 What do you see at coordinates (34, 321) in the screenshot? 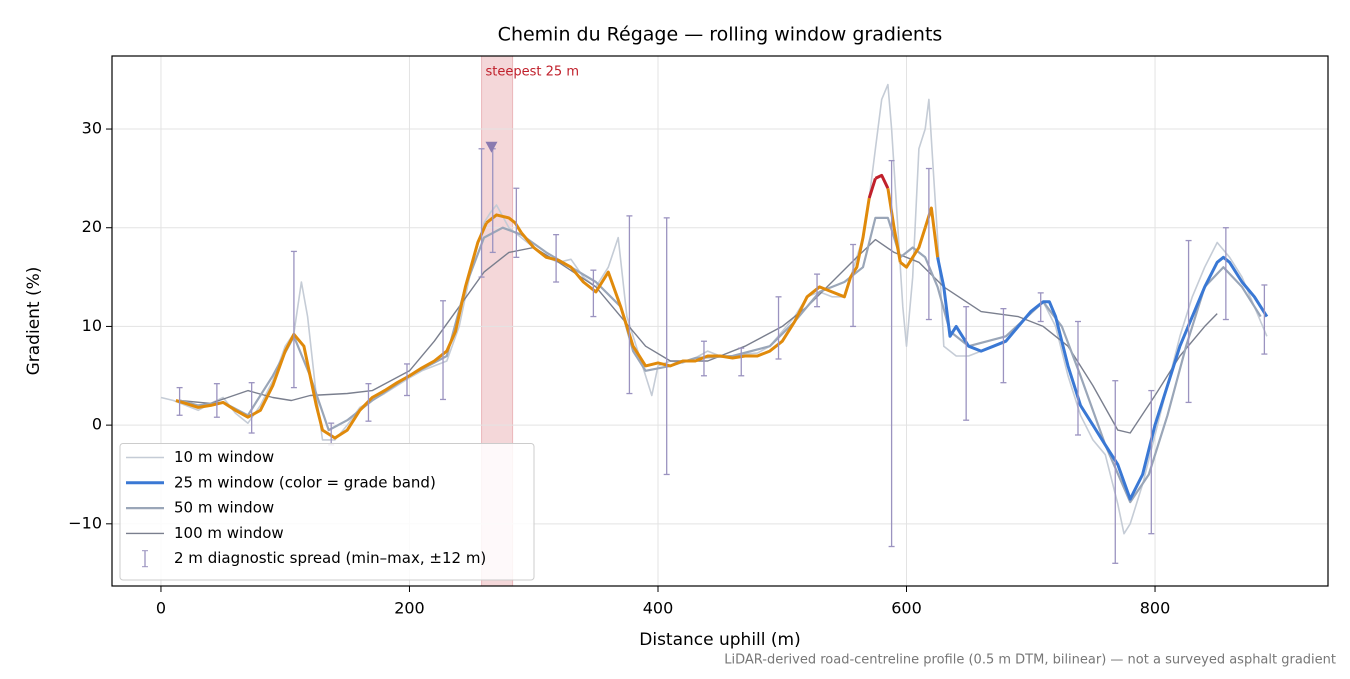
I see `y-axis-label: Gradient (%)` at bounding box center [34, 321].